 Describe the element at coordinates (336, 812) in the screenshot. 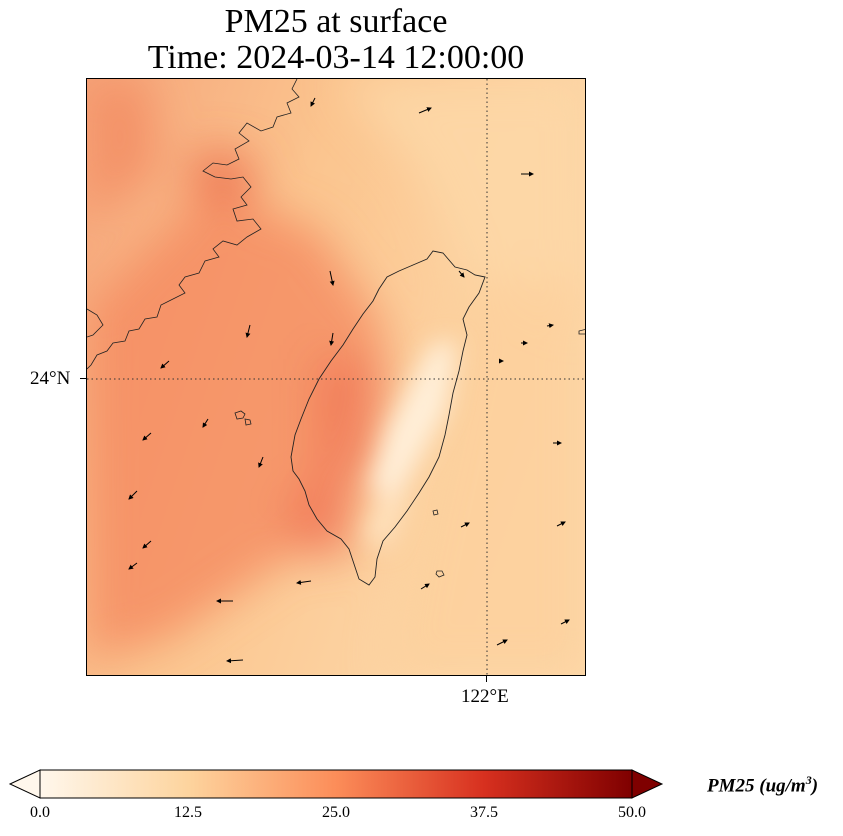

I see `colorbar-tick-2: 25.0` at that location.